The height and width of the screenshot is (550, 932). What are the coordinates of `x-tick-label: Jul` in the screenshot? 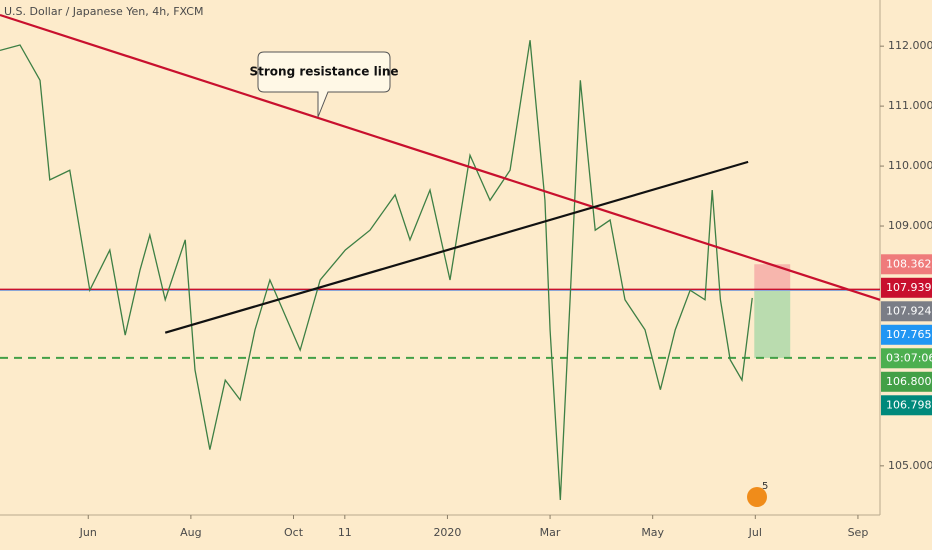 It's located at (755, 532).